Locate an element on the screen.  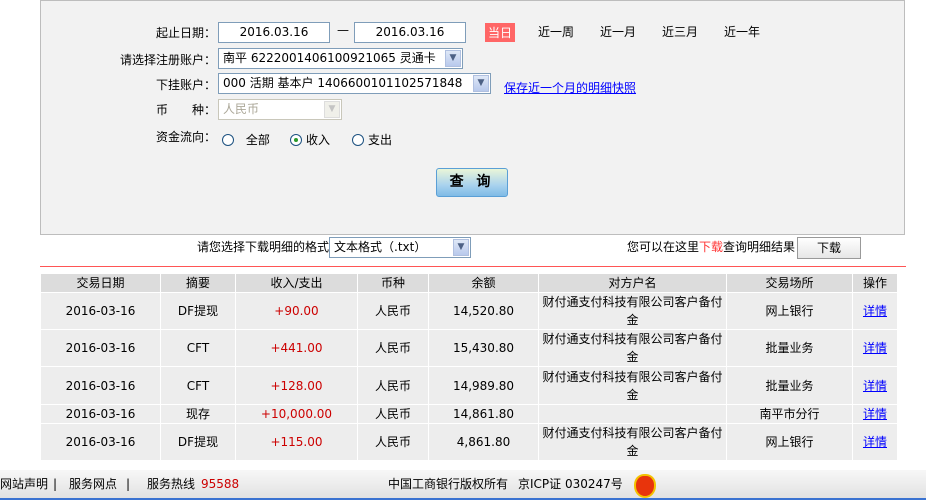
table-cell: +128.00 is located at coordinates (296, 385).